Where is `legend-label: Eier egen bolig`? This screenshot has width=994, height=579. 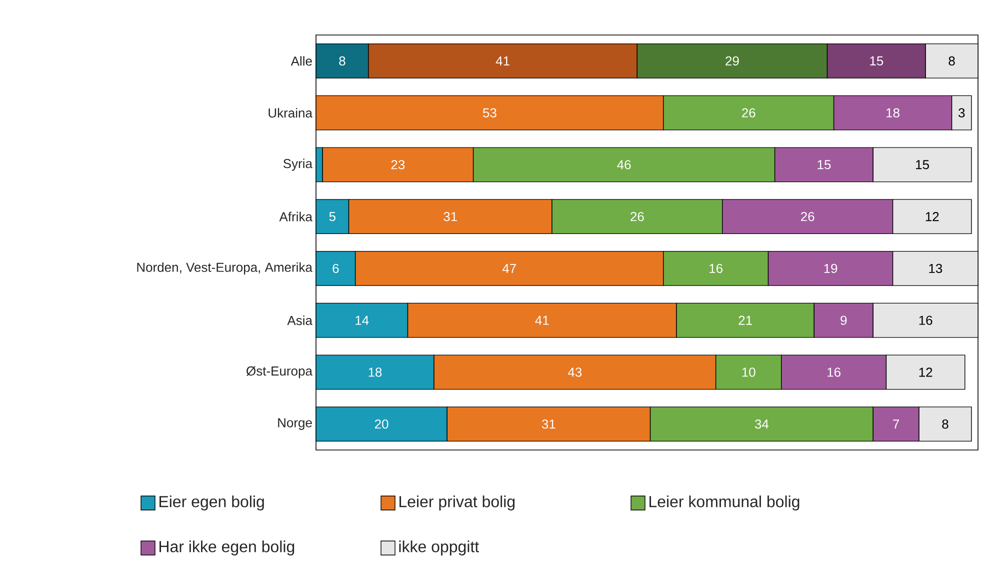
legend-label: Eier egen bolig is located at coordinates (212, 503).